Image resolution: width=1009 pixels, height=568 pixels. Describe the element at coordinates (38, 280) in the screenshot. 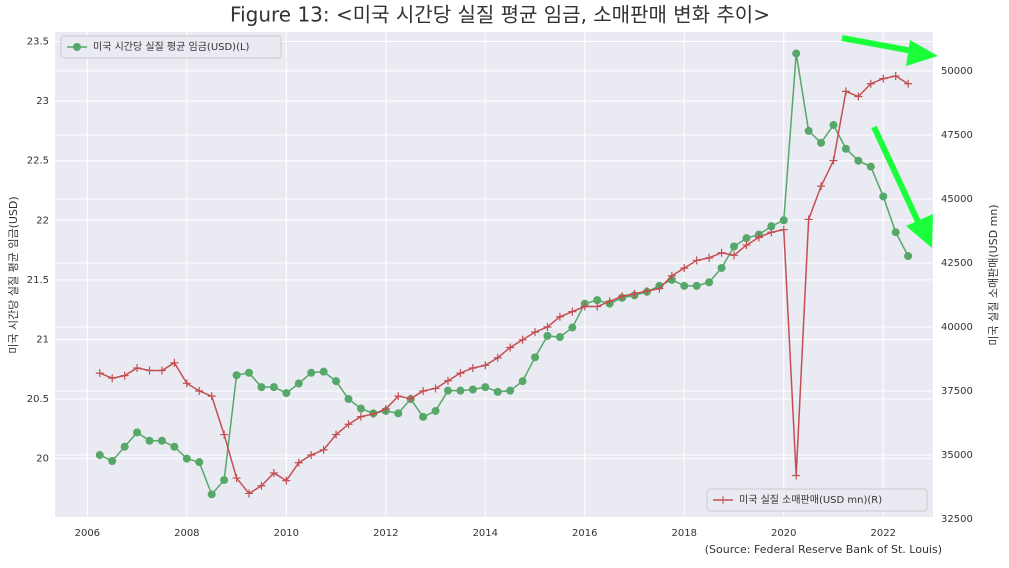

I see `y-tick-label: 21.5` at that location.